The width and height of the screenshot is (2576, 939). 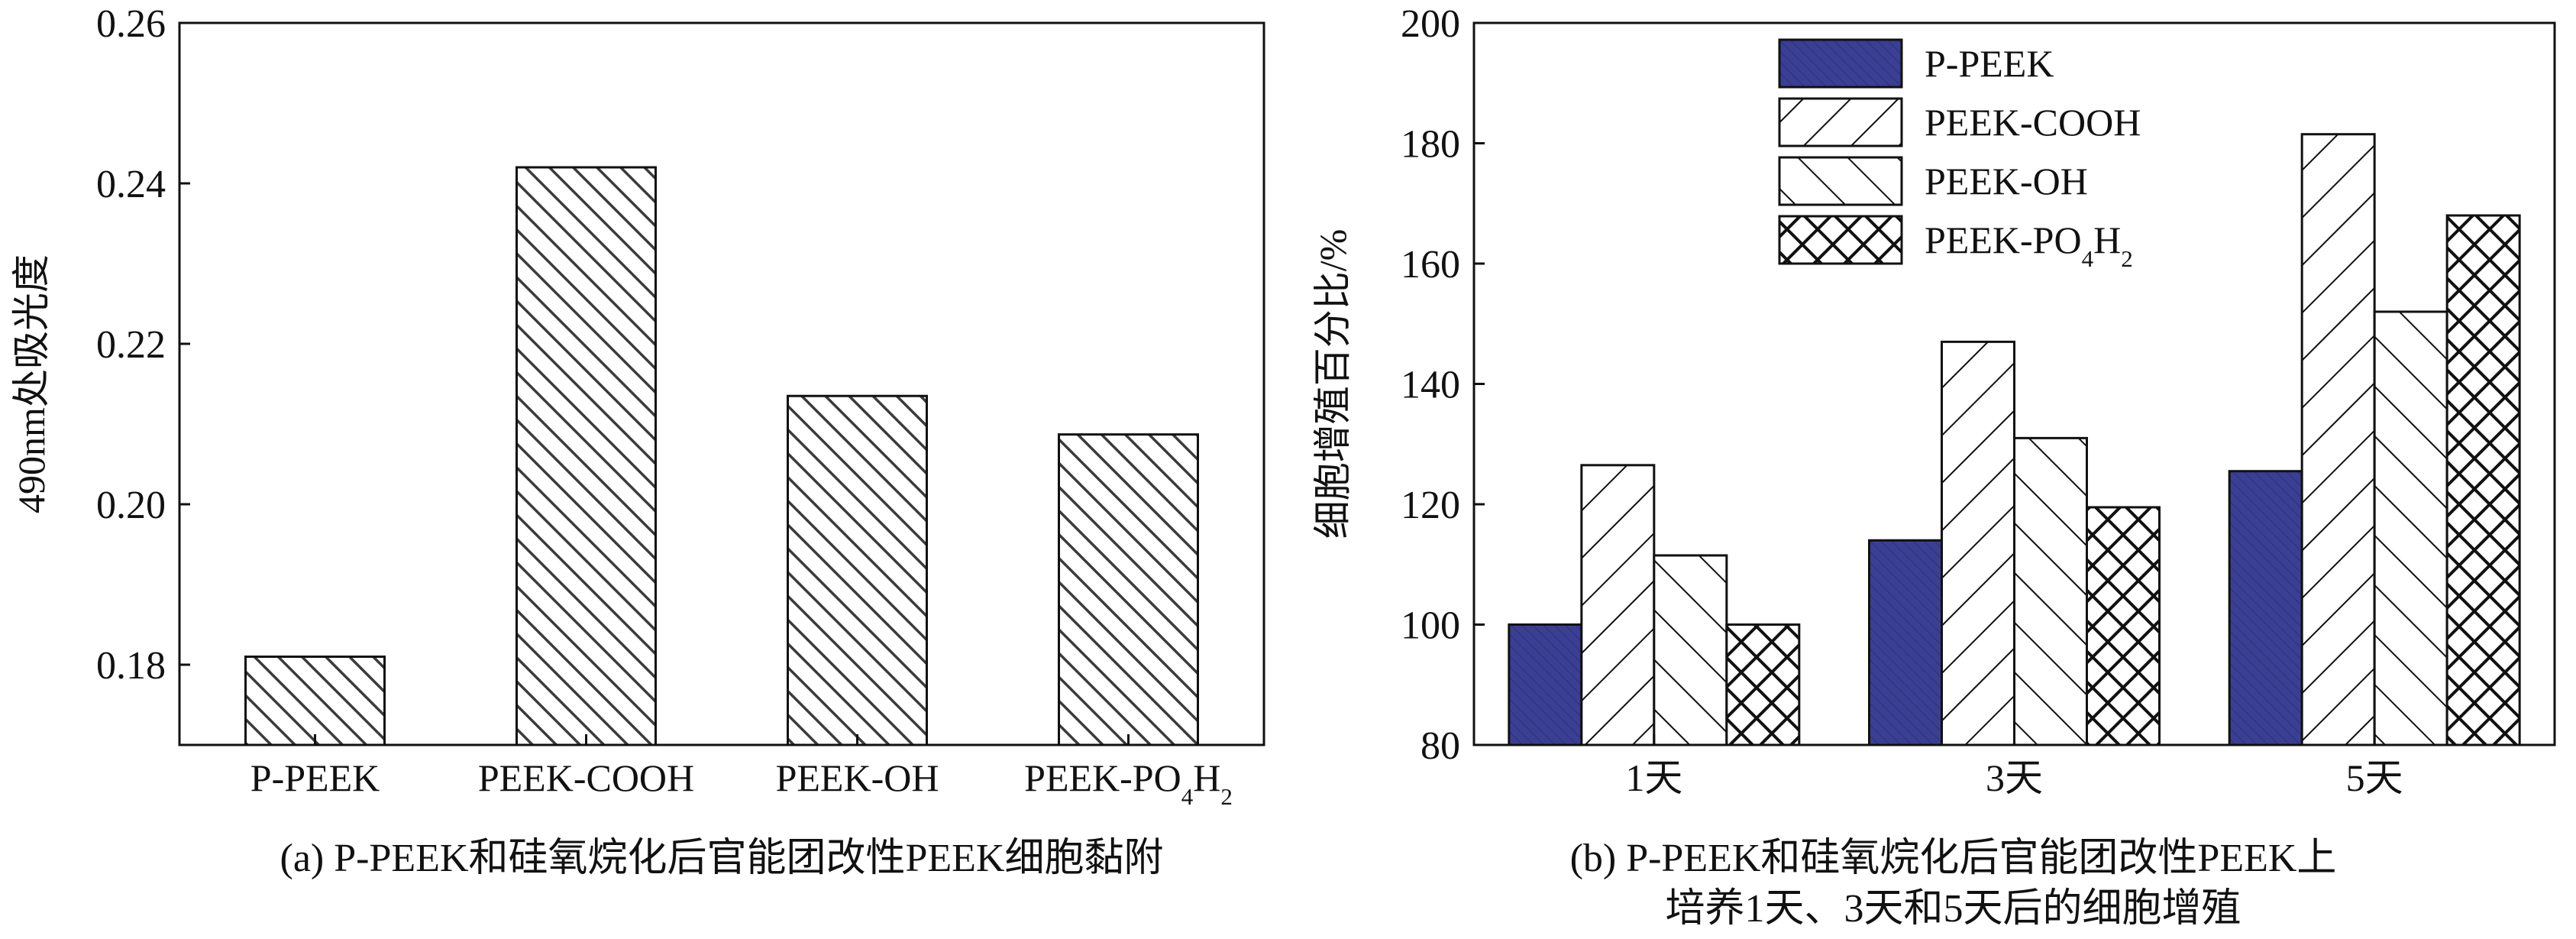 I want to click on y-tick-label-a: 0.26, so click(x=131, y=24).